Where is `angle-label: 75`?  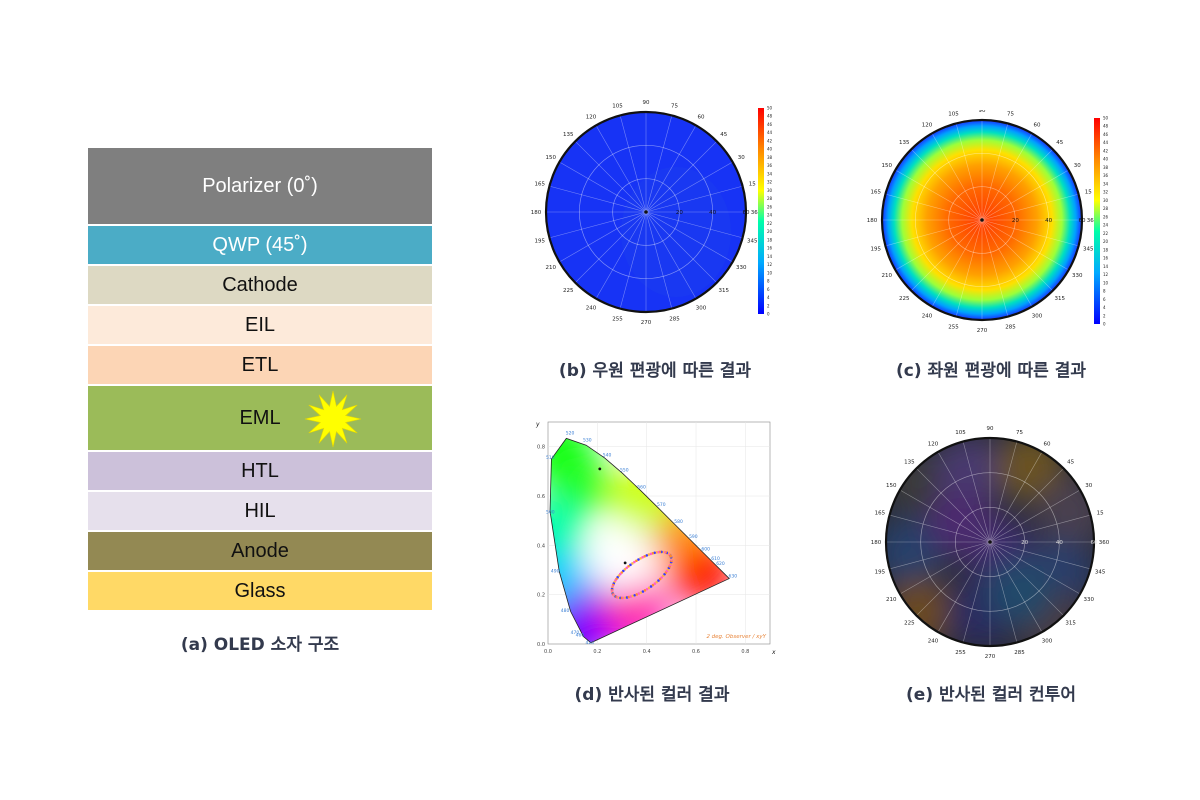
angle-label: 75 is located at coordinates (1010, 115).